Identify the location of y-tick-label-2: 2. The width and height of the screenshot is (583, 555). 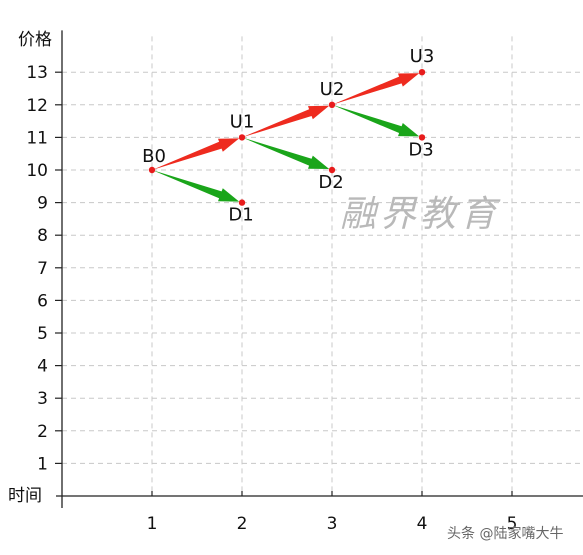
(42, 432).